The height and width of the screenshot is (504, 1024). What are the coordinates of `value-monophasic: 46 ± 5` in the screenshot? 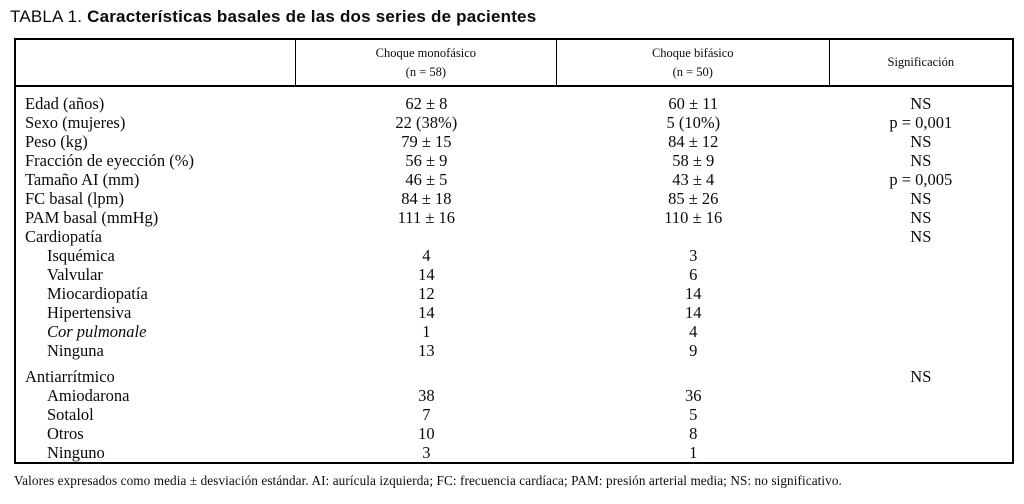 It's located at (426, 179).